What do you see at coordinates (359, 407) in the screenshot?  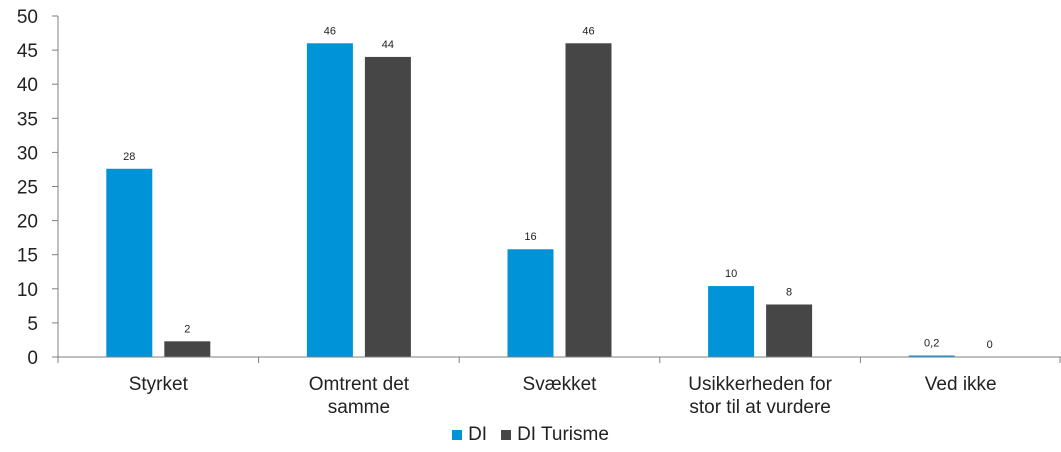 I see `x-tick-label-line: samme` at bounding box center [359, 407].